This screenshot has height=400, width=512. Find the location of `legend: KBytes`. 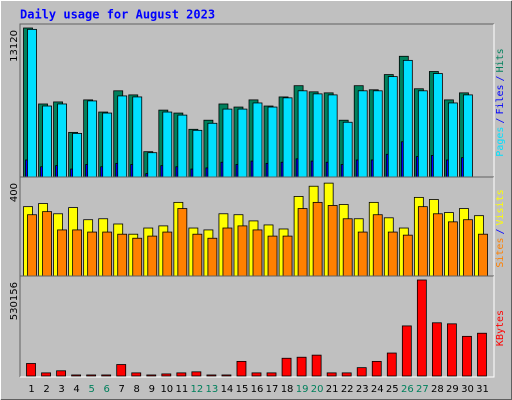

legend: KBytes is located at coordinates (500, 328).